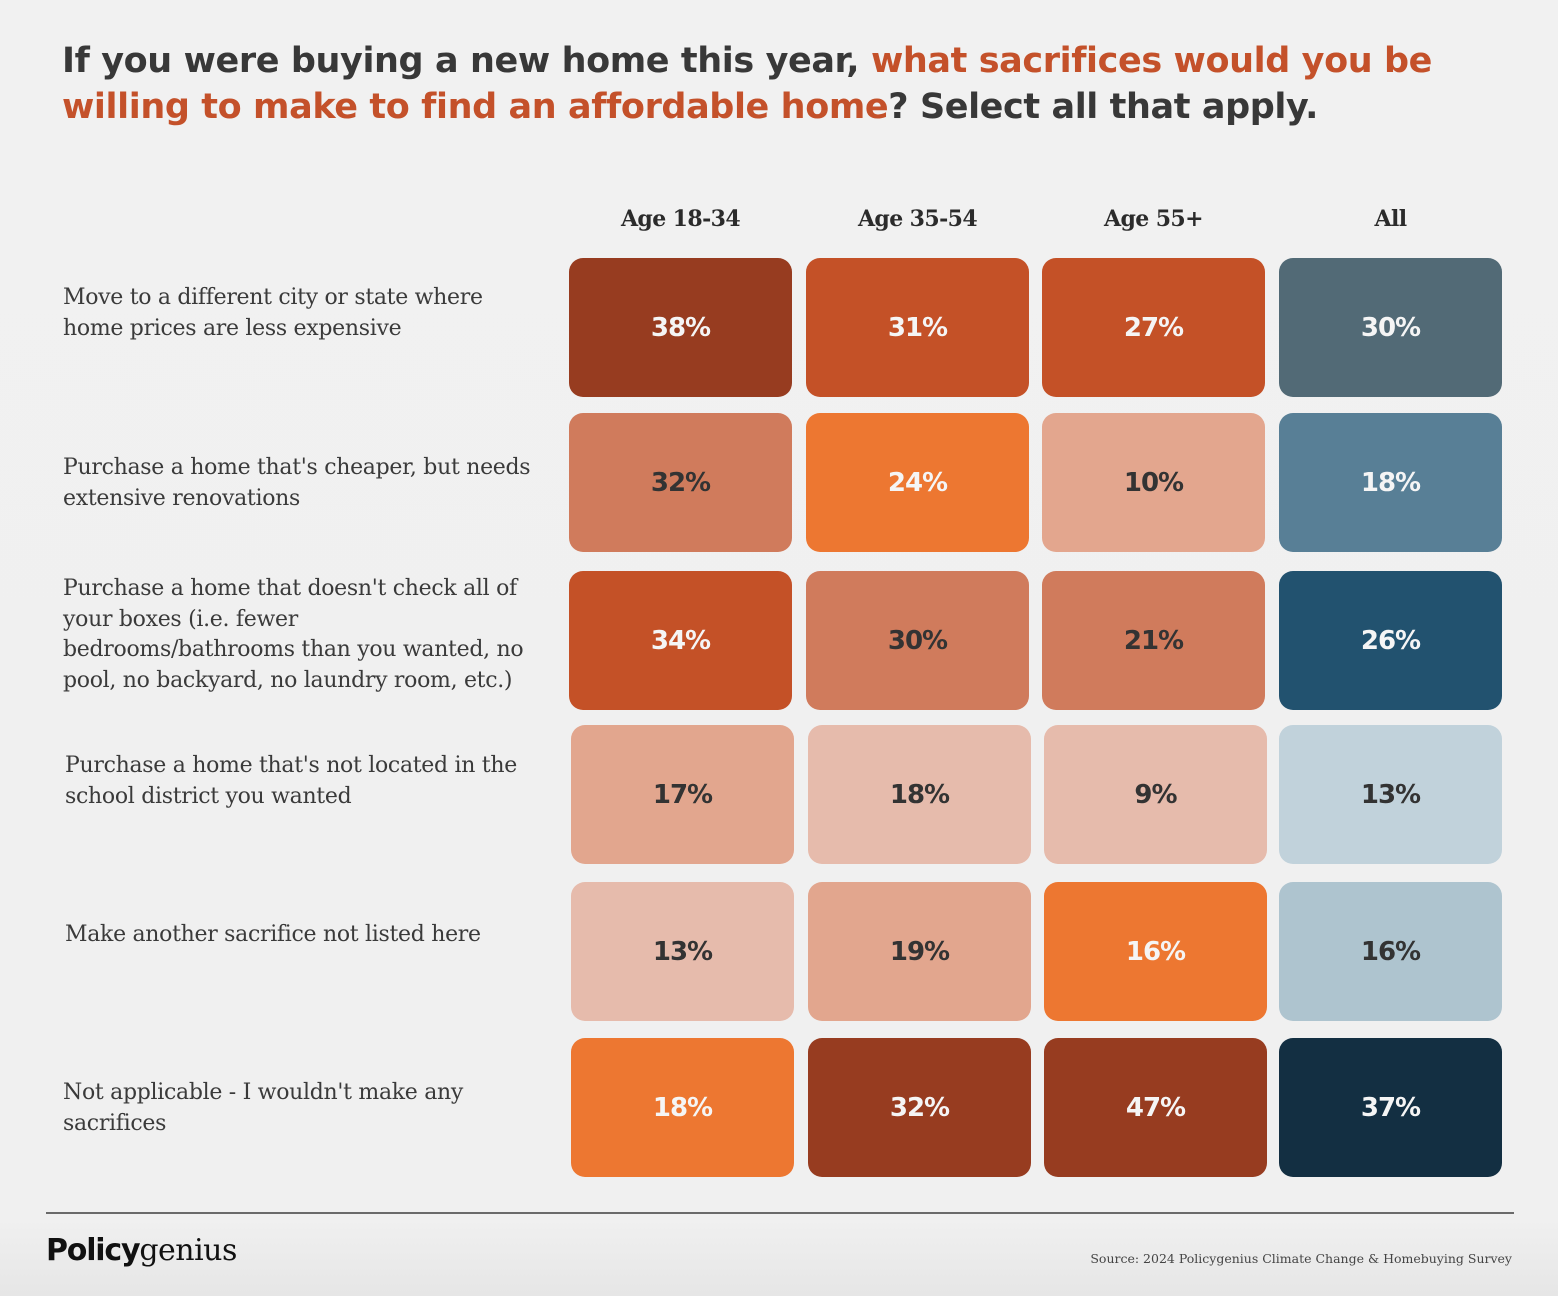  I want to click on policygenius-logo: Policy genius, so click(141, 1250).